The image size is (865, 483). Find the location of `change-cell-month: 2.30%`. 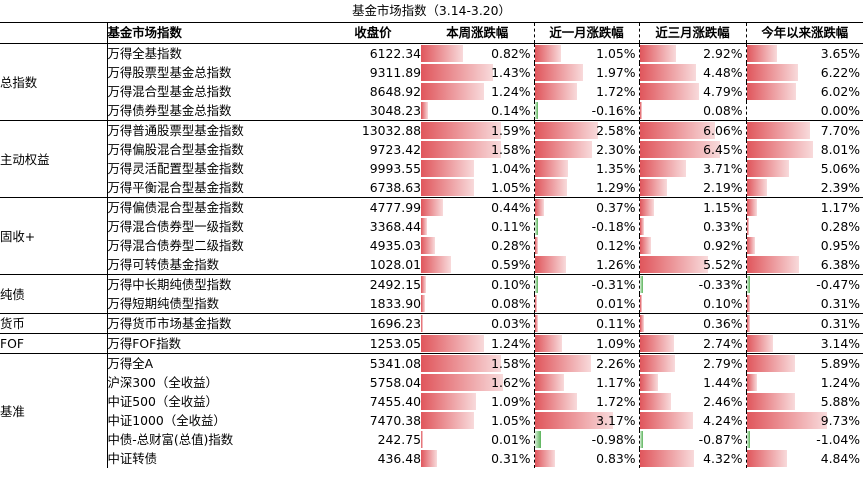

change-cell-month: 2.30% is located at coordinates (587, 149).